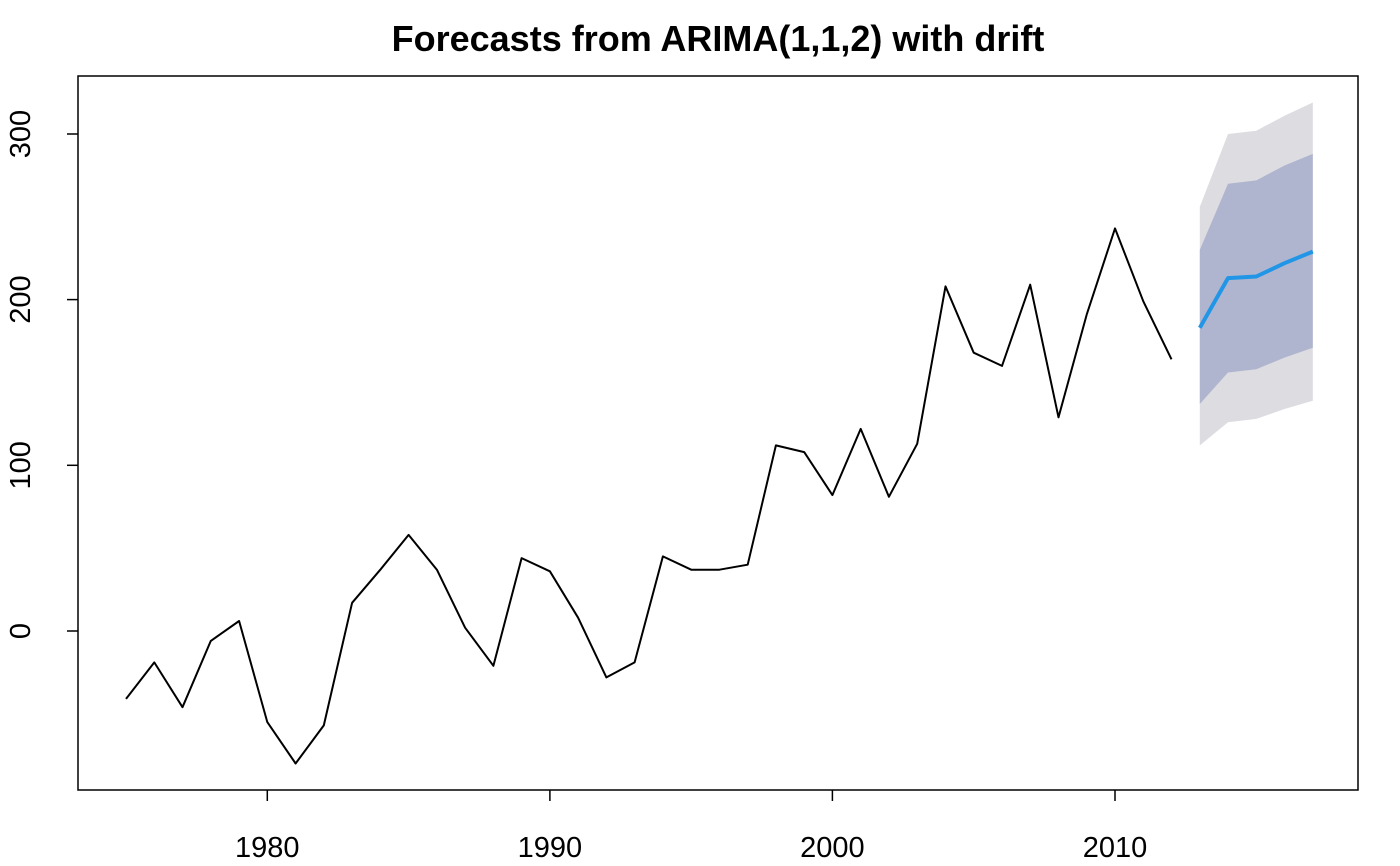 Image resolution: width=1400 pixels, height=866 pixels. Describe the element at coordinates (718, 38) in the screenshot. I see `chart-title: Forecasts from ARIMA(1,1,2) with drift` at that location.